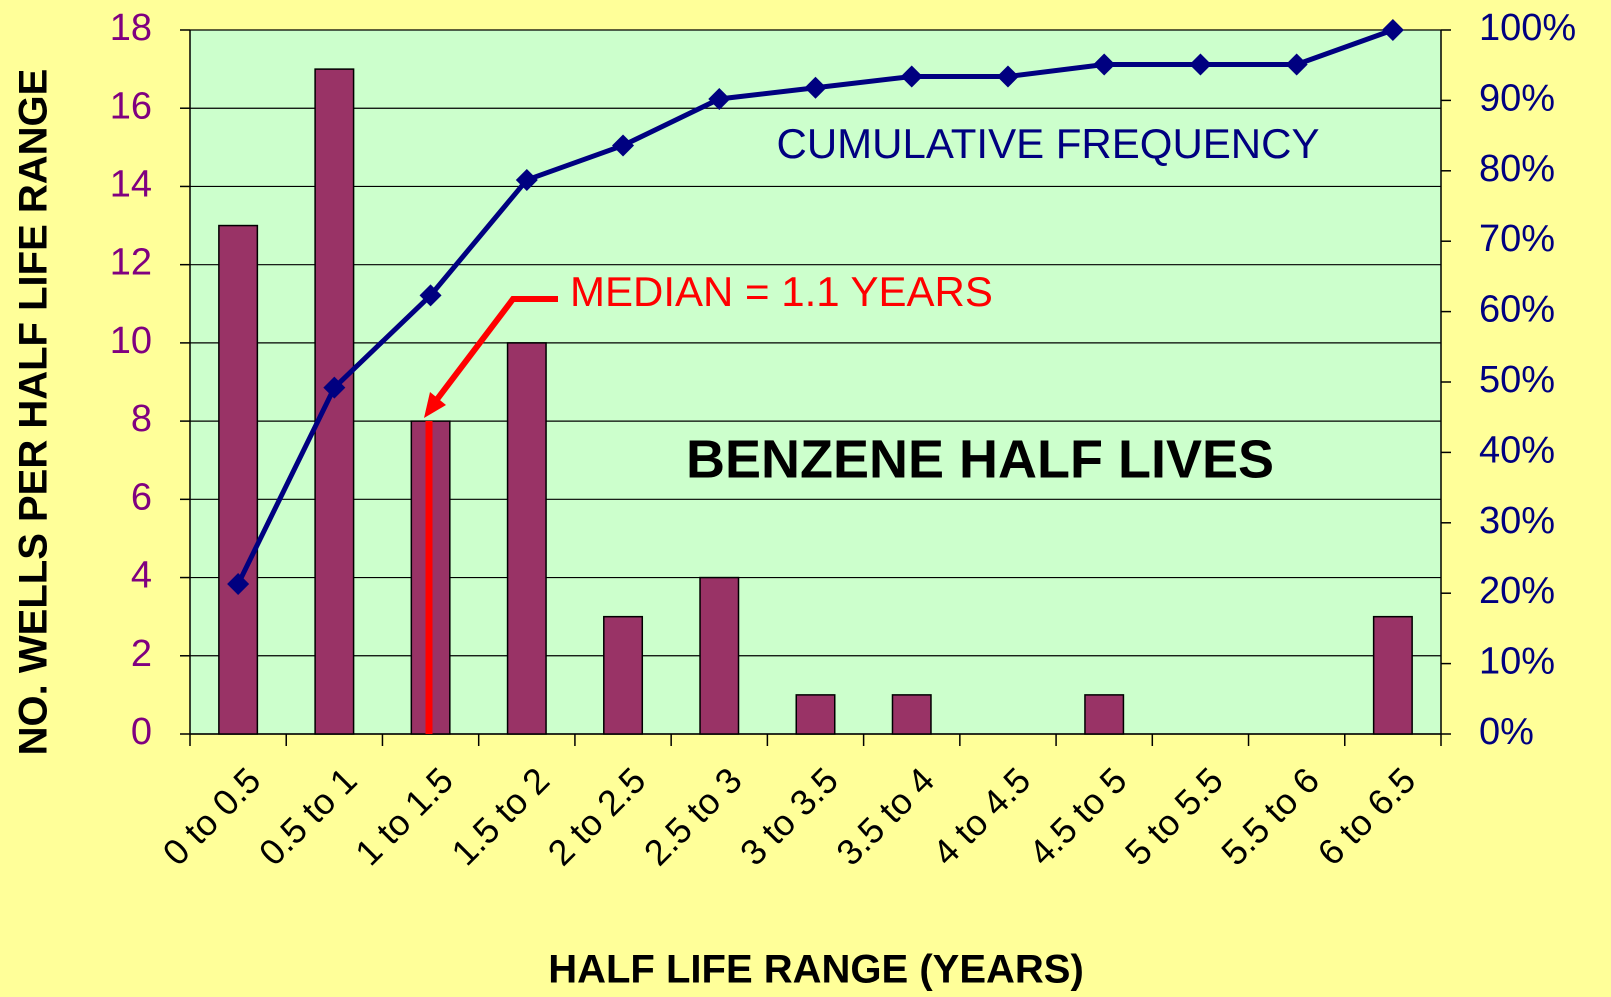 This screenshot has width=1611, height=997. I want to click on x-tick-label: 3 to 3.5, so click(789, 816).